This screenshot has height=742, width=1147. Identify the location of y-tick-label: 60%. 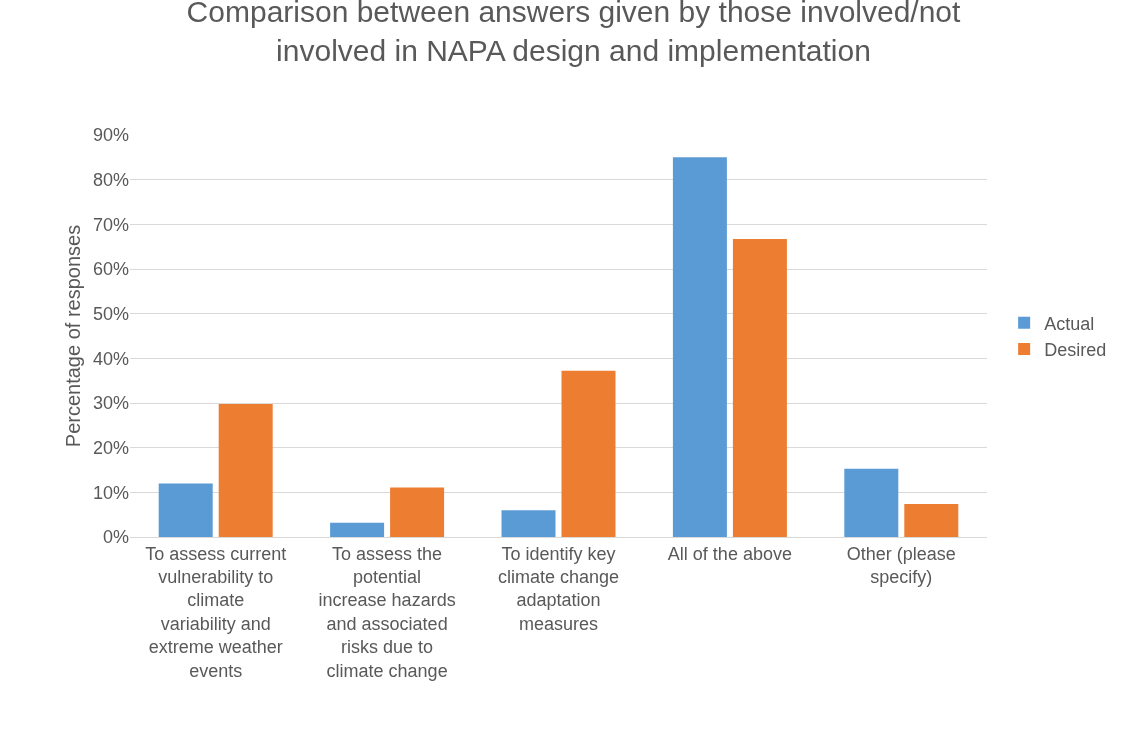
(110, 269).